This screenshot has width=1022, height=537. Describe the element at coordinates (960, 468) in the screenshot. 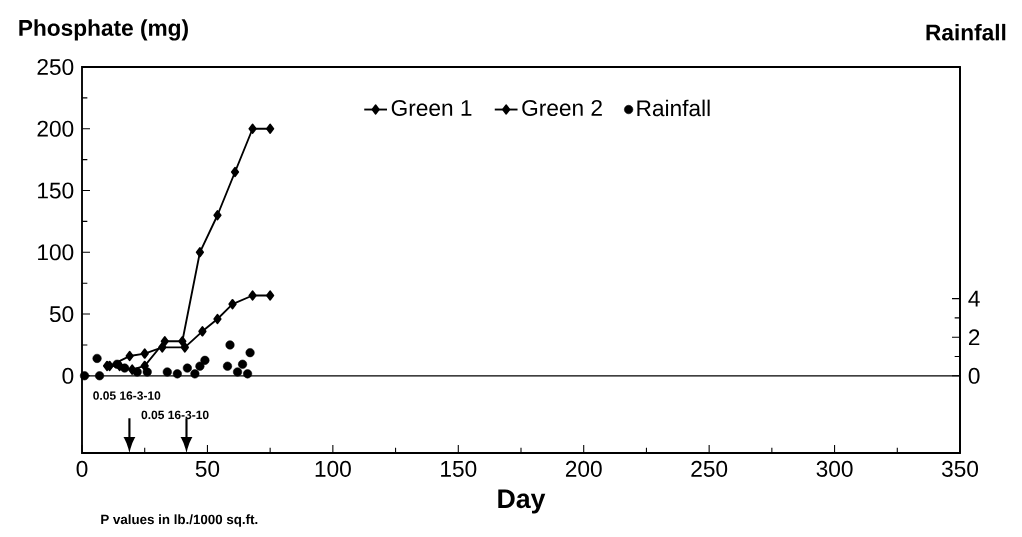

I see `x-tick-label: 350` at that location.